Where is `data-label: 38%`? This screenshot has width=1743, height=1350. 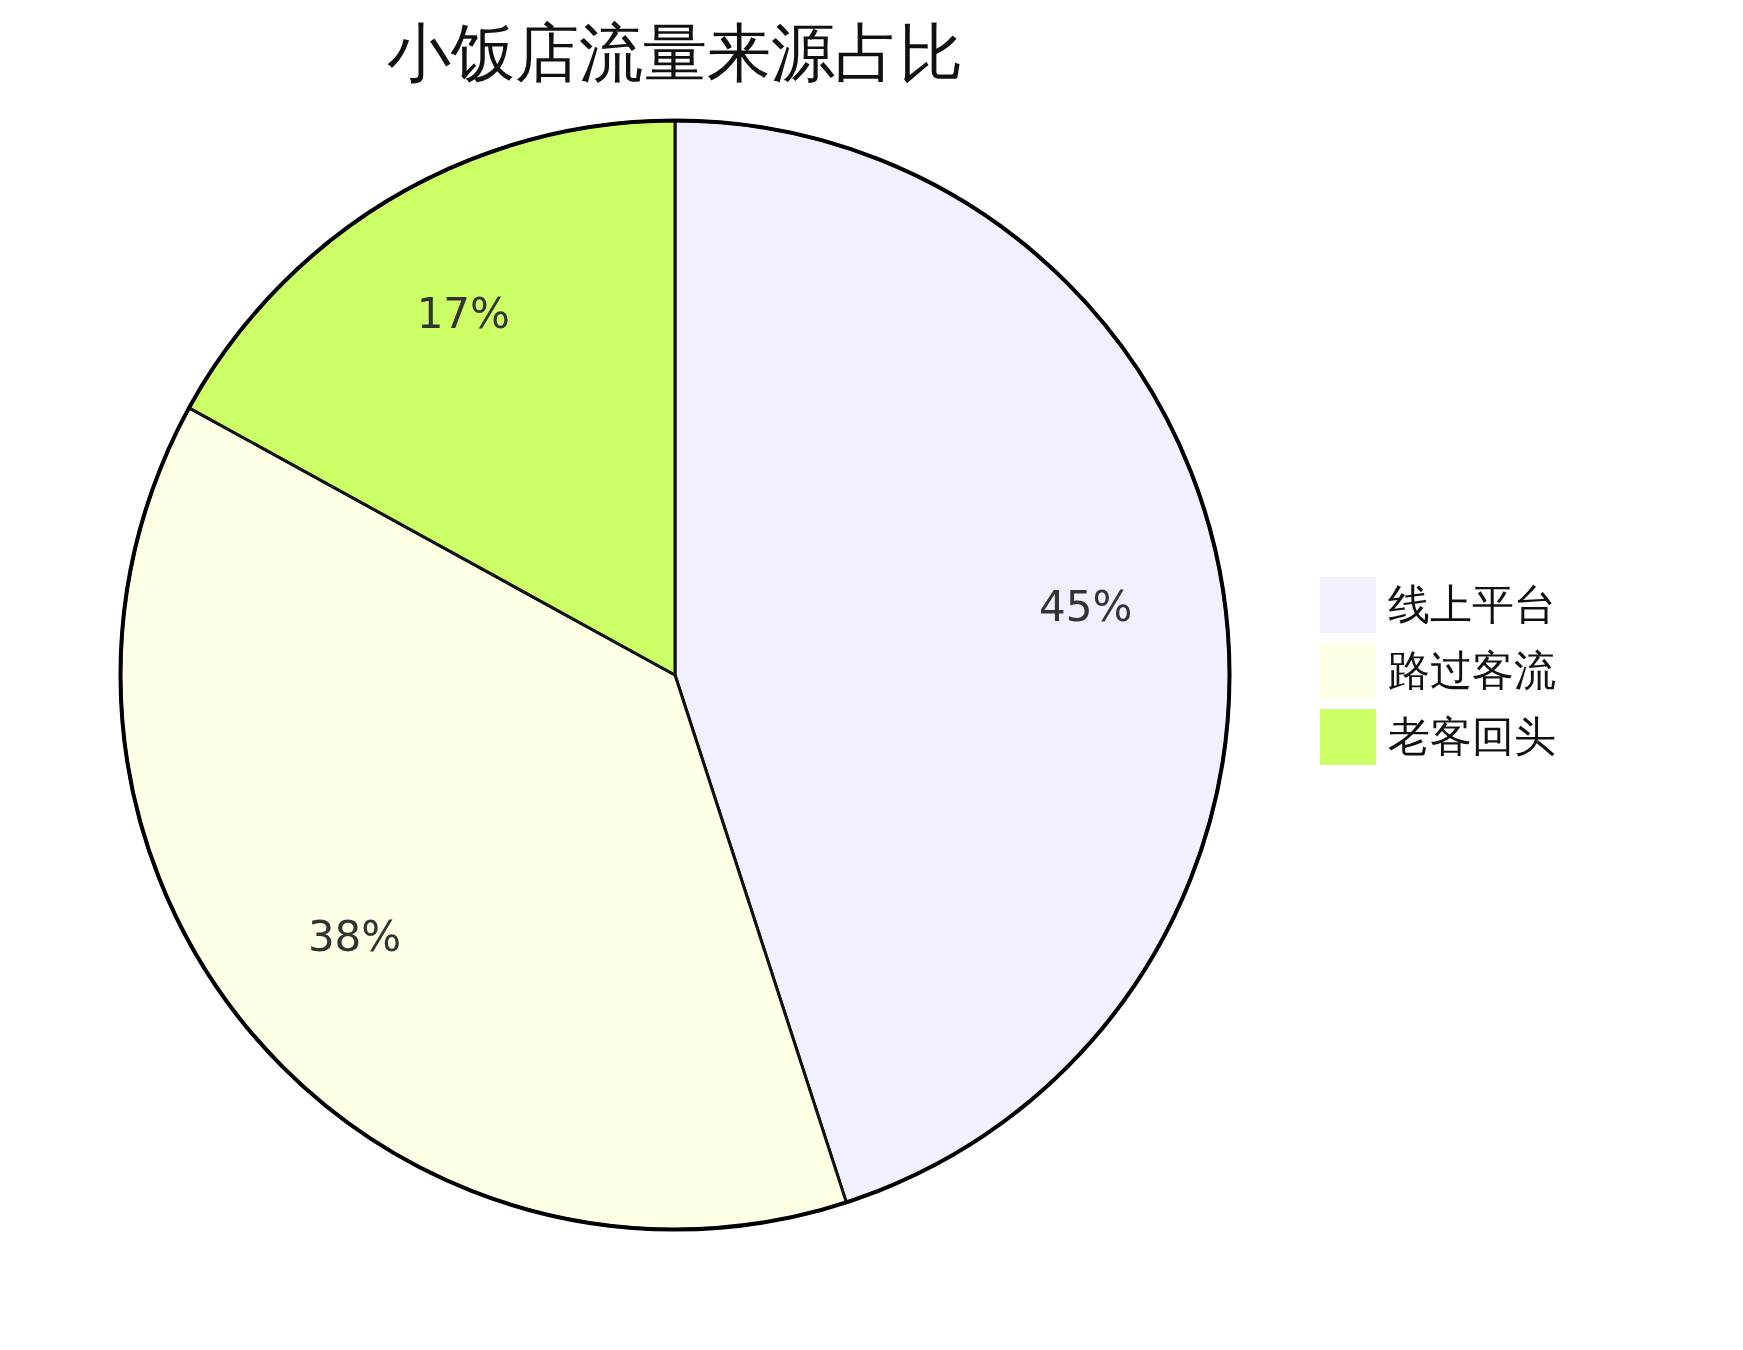
data-label: 38% is located at coordinates (354, 936).